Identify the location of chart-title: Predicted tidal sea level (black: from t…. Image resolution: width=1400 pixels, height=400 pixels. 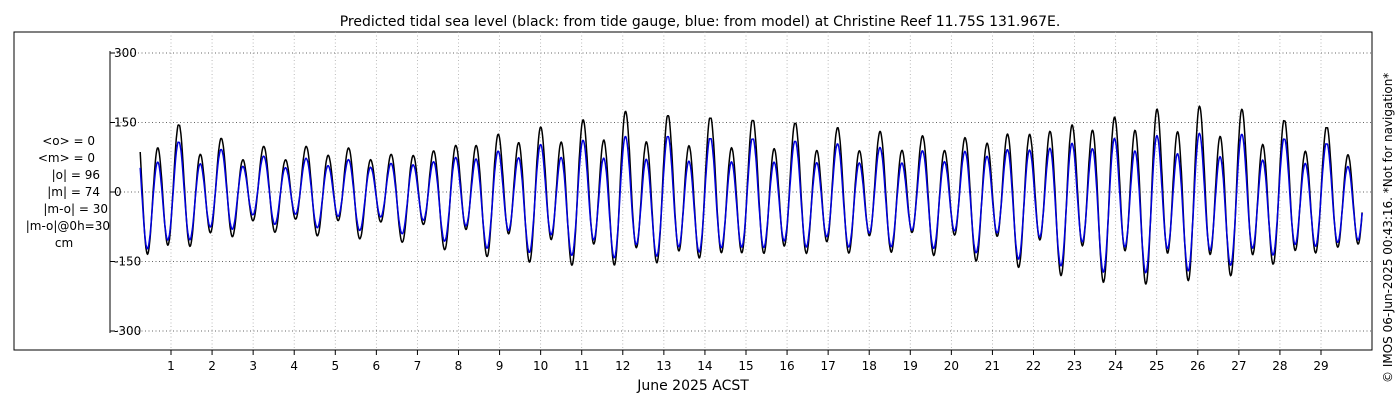
(700, 22).